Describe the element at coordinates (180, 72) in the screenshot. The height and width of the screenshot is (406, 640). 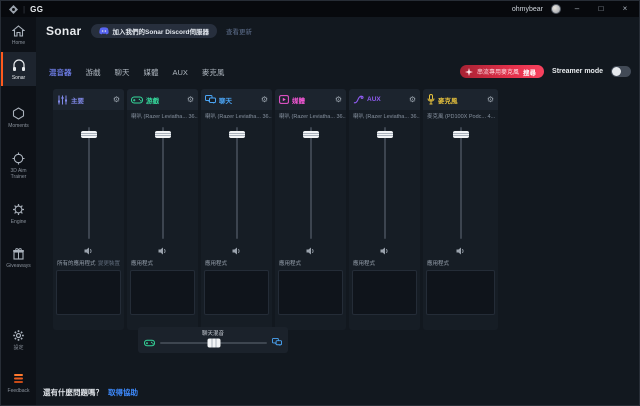
I see `tab-aux: AUX` at that location.